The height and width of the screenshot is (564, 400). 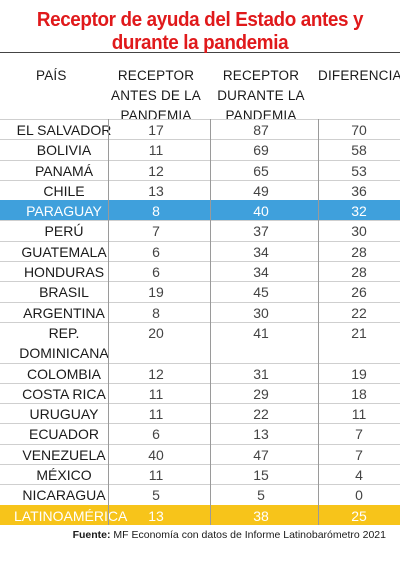 I want to click on value-antes: 7, so click(x=156, y=231).